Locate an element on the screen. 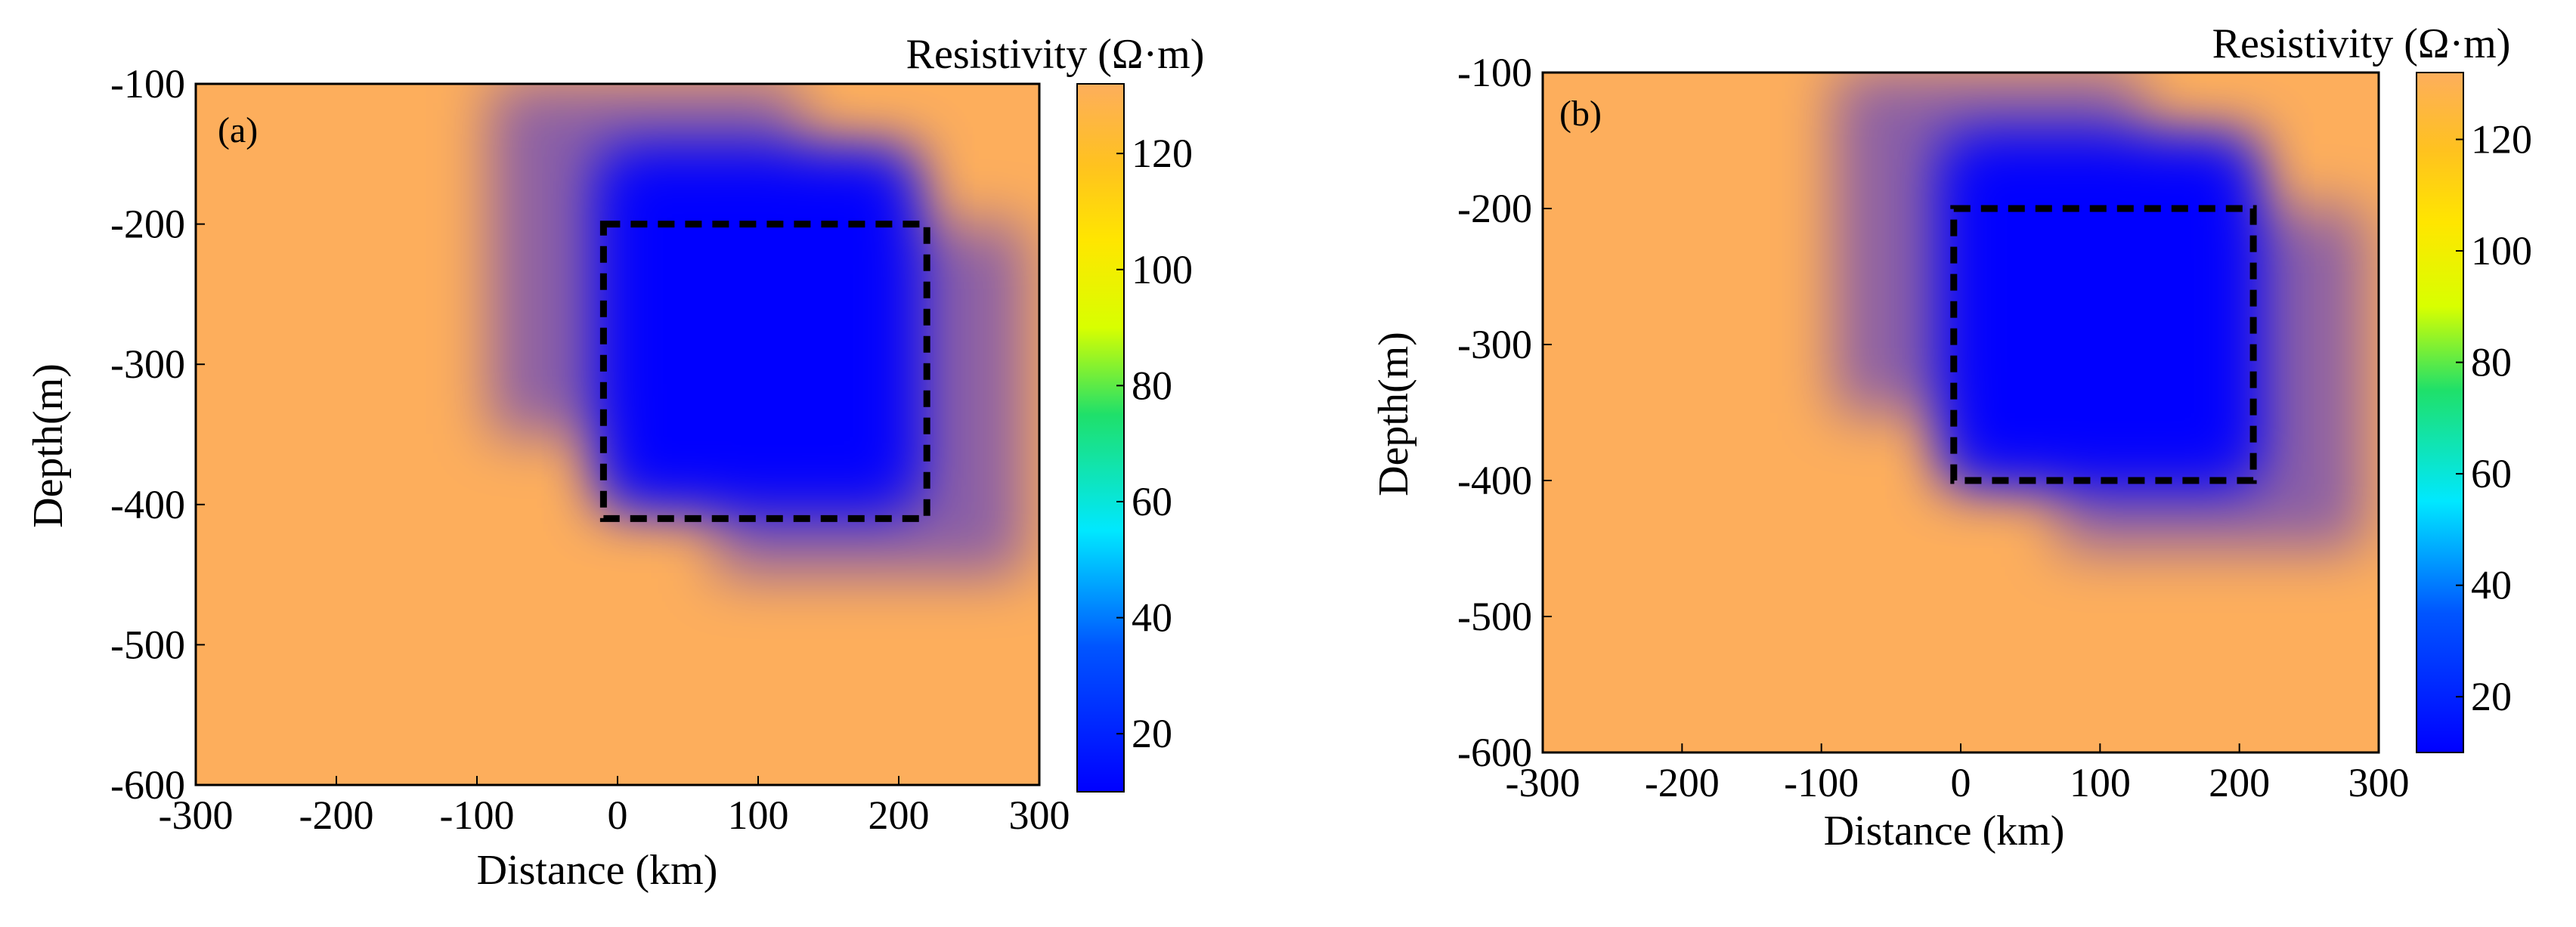 The image size is (2576, 927). colorbar-a: 20 40 60 80 100 120 is located at coordinates (1134, 438).